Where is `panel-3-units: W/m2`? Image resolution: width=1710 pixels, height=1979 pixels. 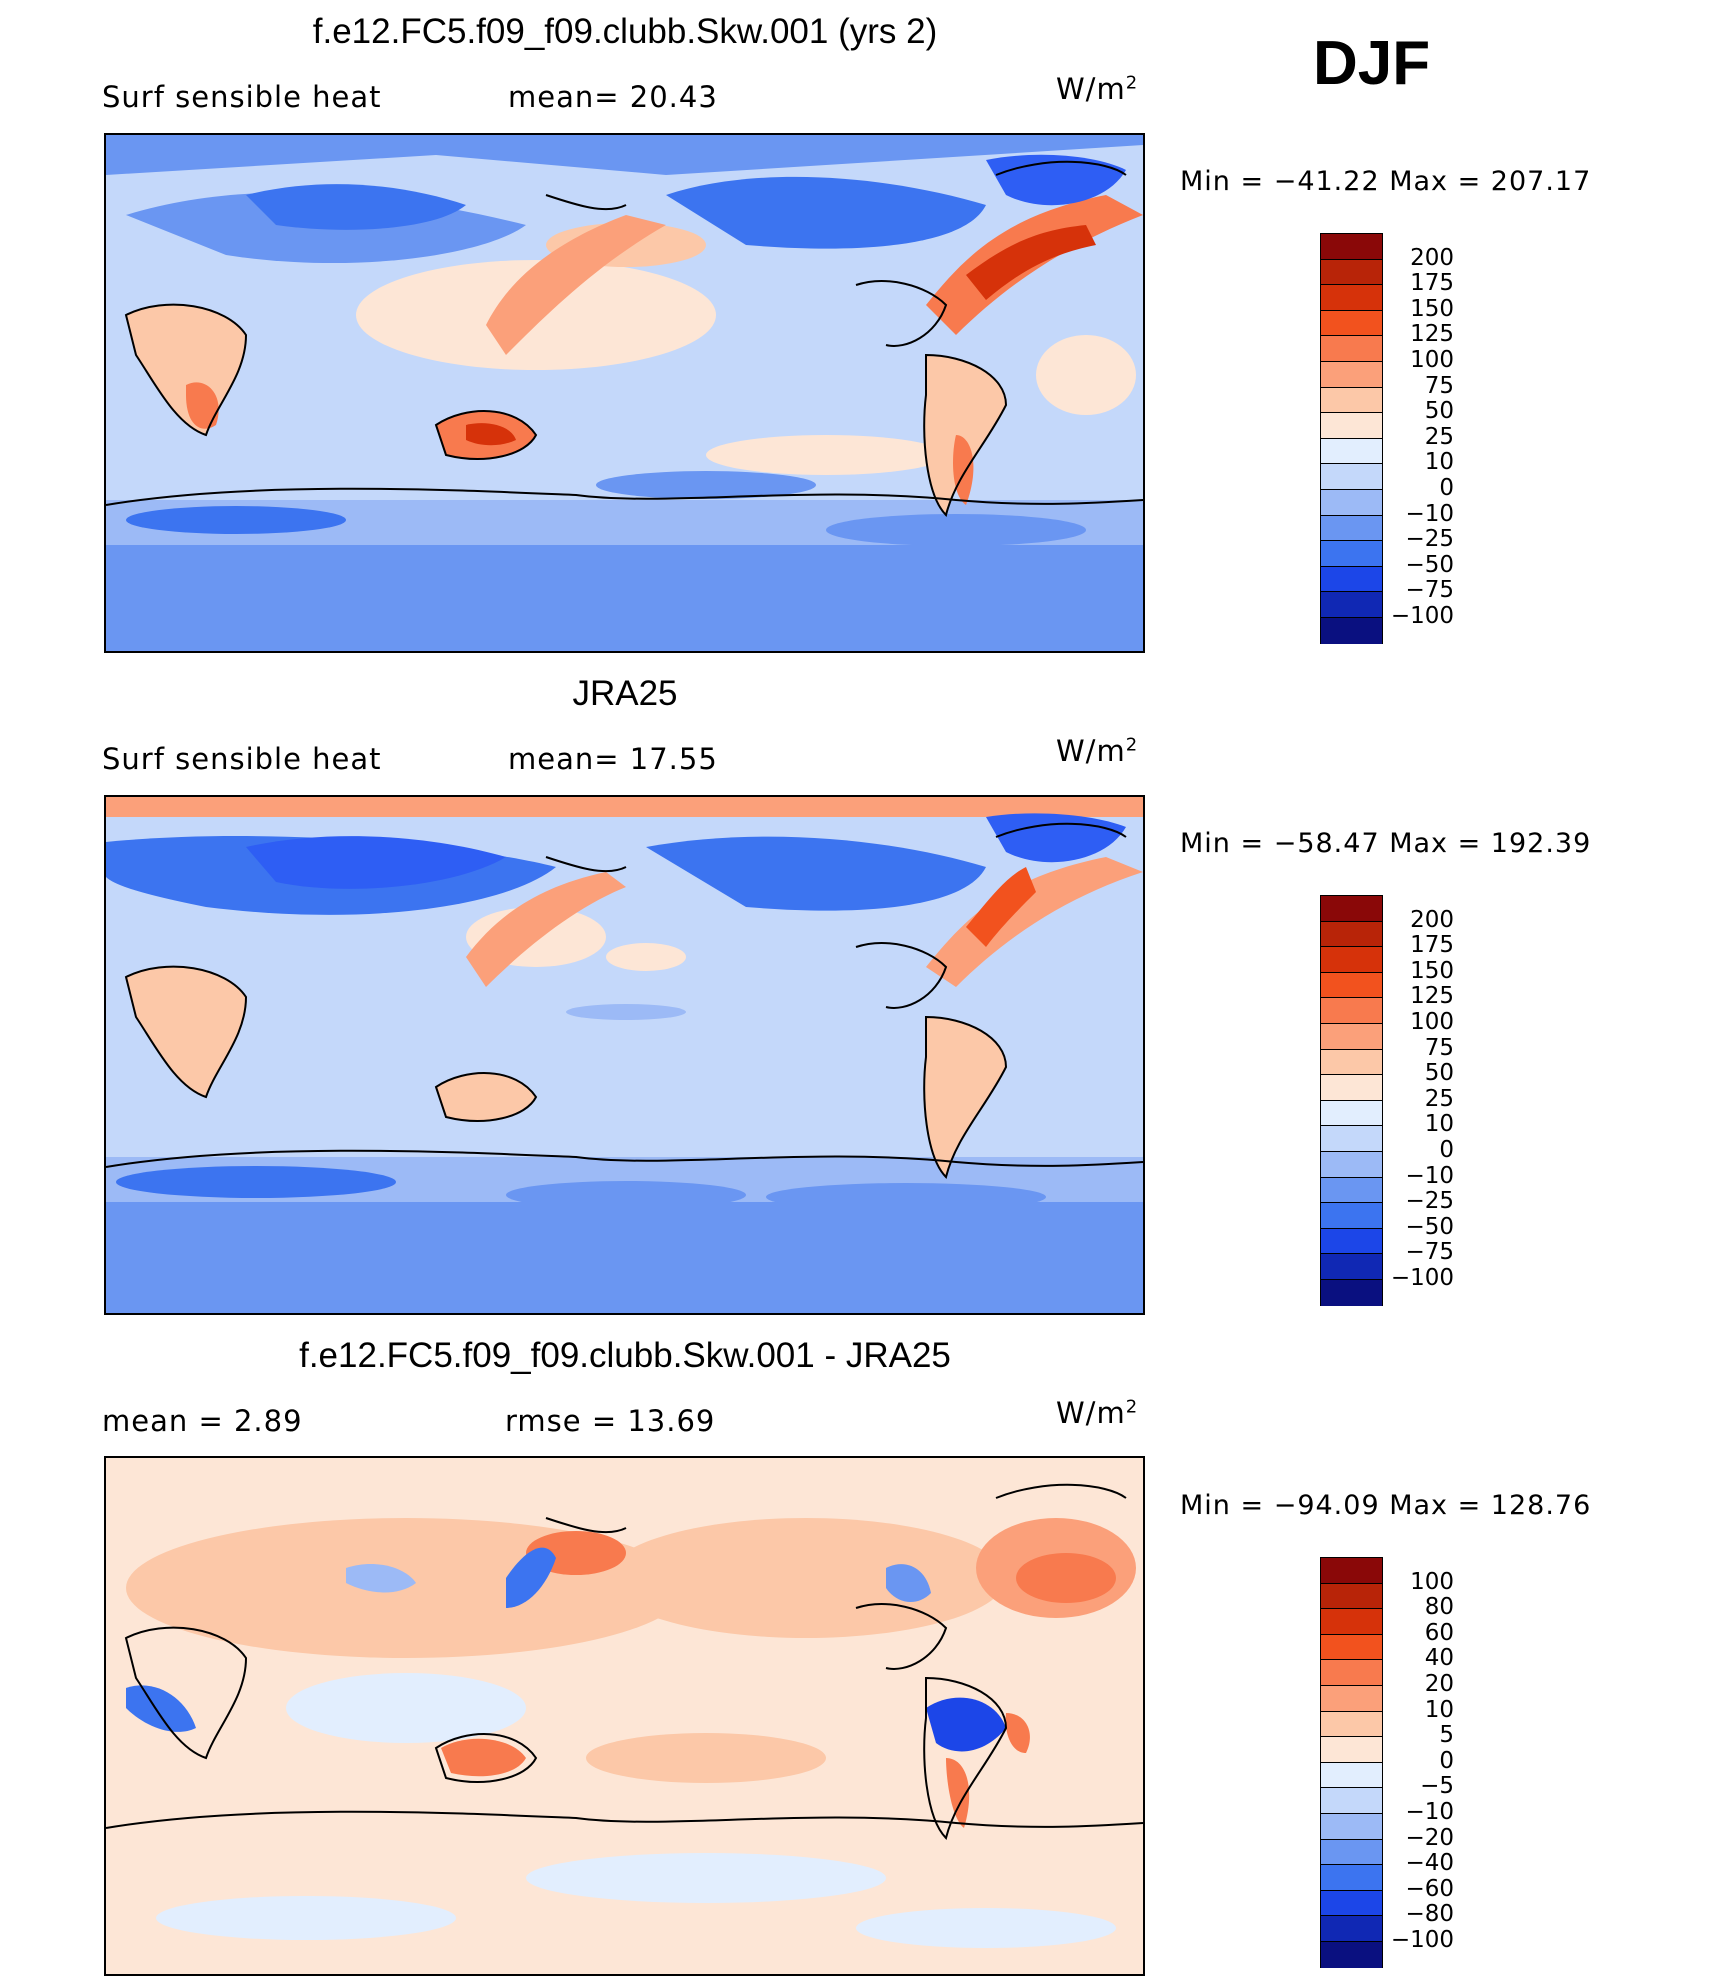 panel-3-units: W/m2 is located at coordinates (1097, 1413).